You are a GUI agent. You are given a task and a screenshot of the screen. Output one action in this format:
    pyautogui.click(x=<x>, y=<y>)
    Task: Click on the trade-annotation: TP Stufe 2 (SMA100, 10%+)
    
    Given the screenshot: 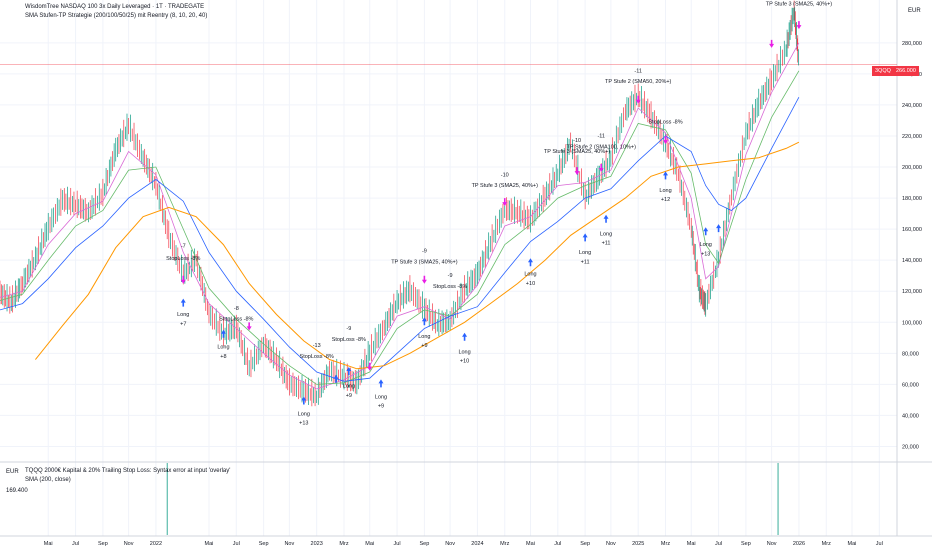 What is the action you would take?
    pyautogui.click(x=601, y=147)
    